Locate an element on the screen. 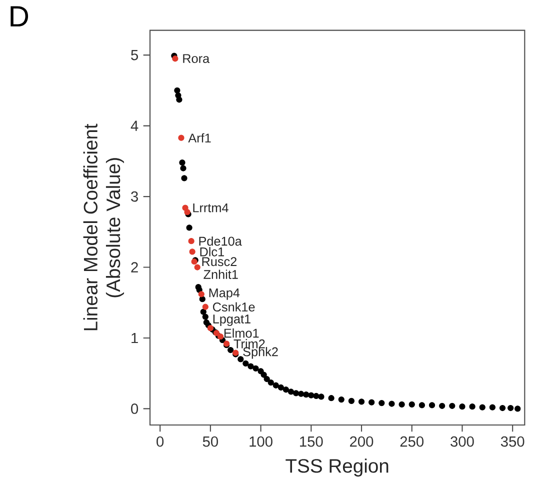 The height and width of the screenshot is (491, 534). annotation: Rora is located at coordinates (196, 59).